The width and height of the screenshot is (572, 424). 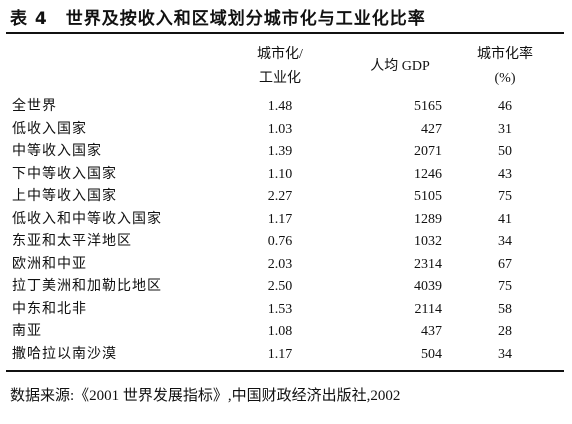 I want to click on gdp-cell: 1246, so click(x=428, y=174).